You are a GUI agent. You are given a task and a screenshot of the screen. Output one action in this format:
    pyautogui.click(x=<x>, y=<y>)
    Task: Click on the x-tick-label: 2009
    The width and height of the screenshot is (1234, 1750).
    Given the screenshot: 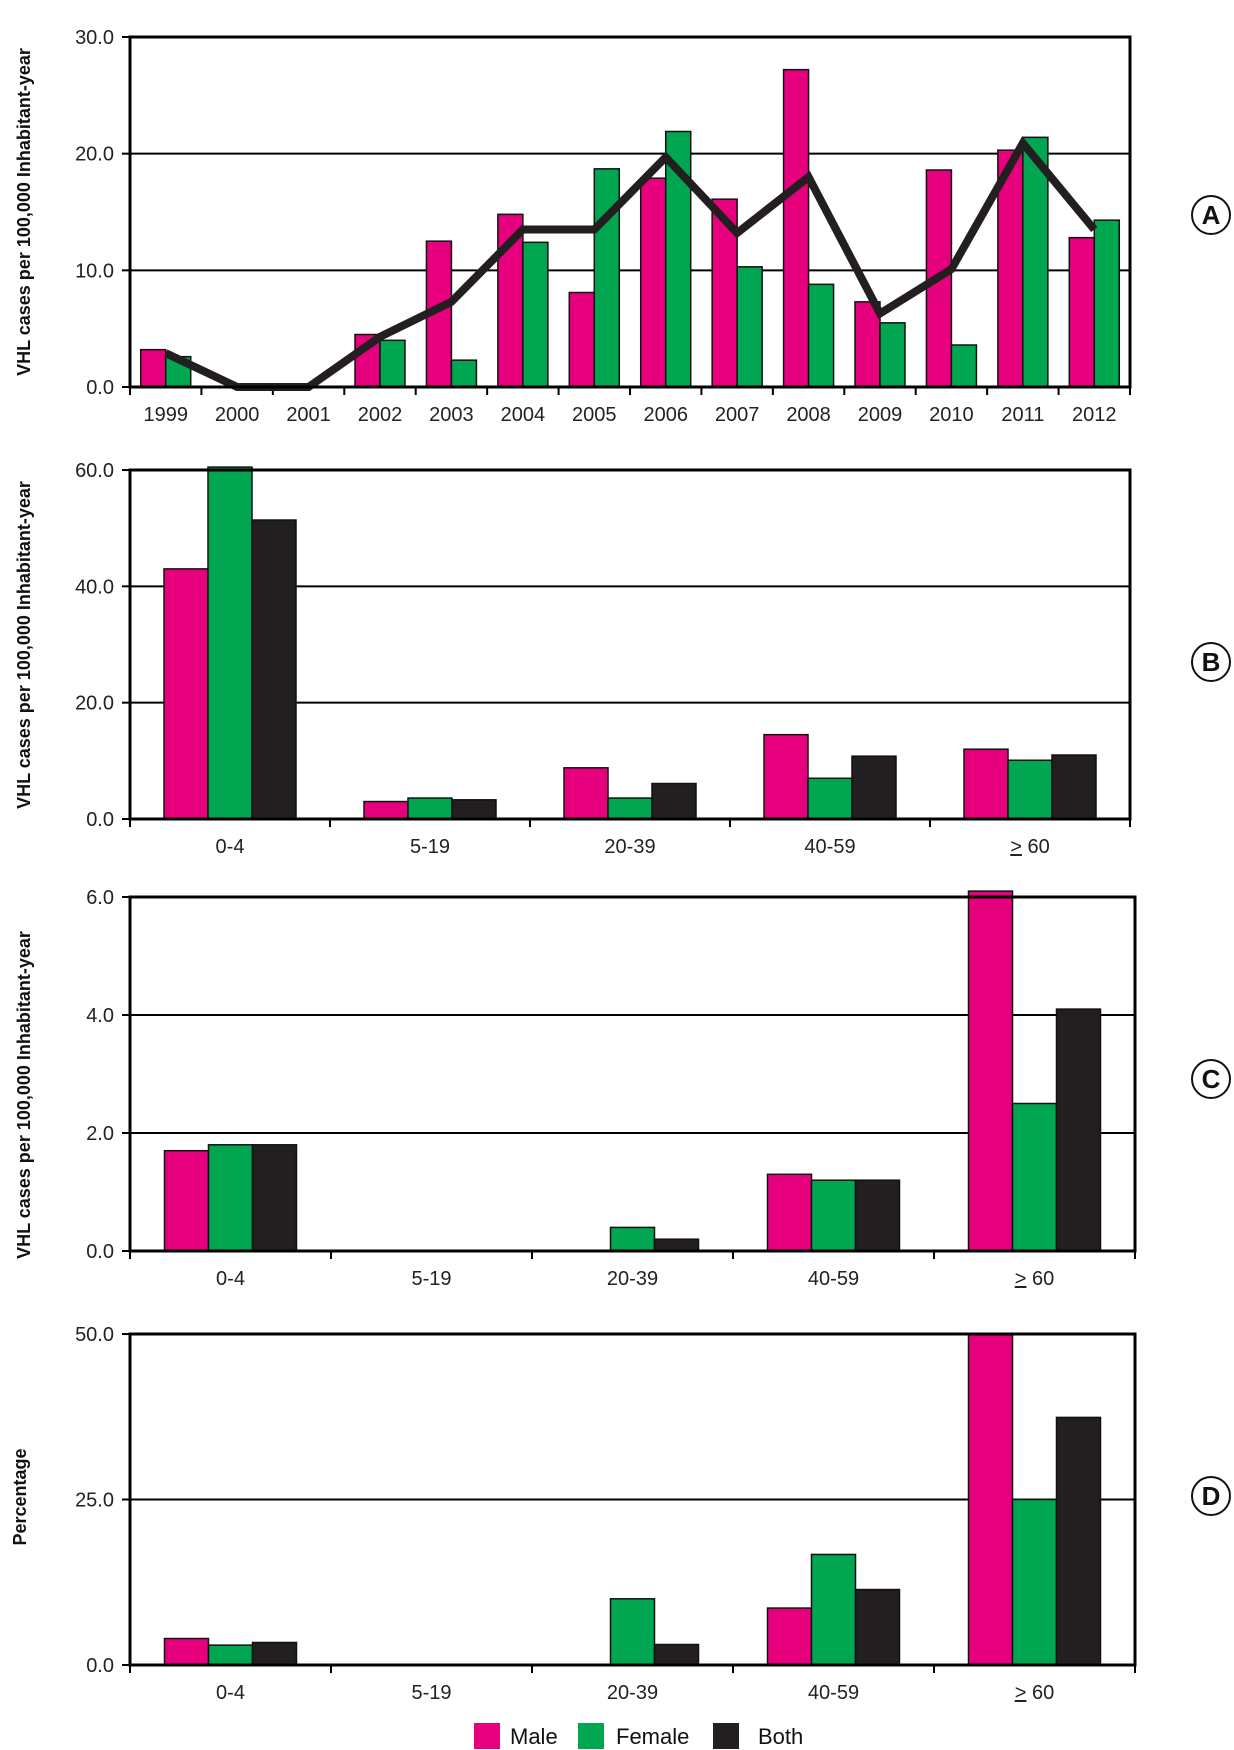 What is the action you would take?
    pyautogui.click(x=880, y=415)
    